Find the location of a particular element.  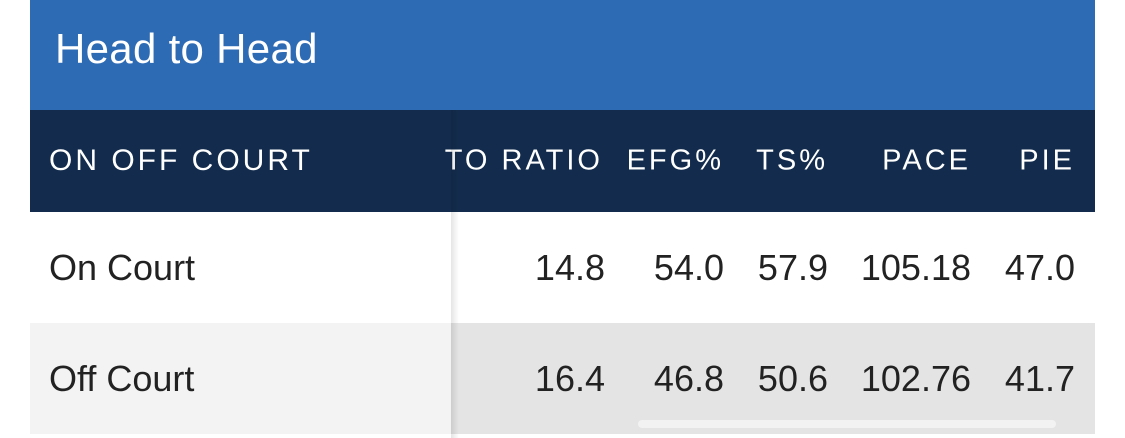

cell-pace: 105.18 is located at coordinates (915, 267).